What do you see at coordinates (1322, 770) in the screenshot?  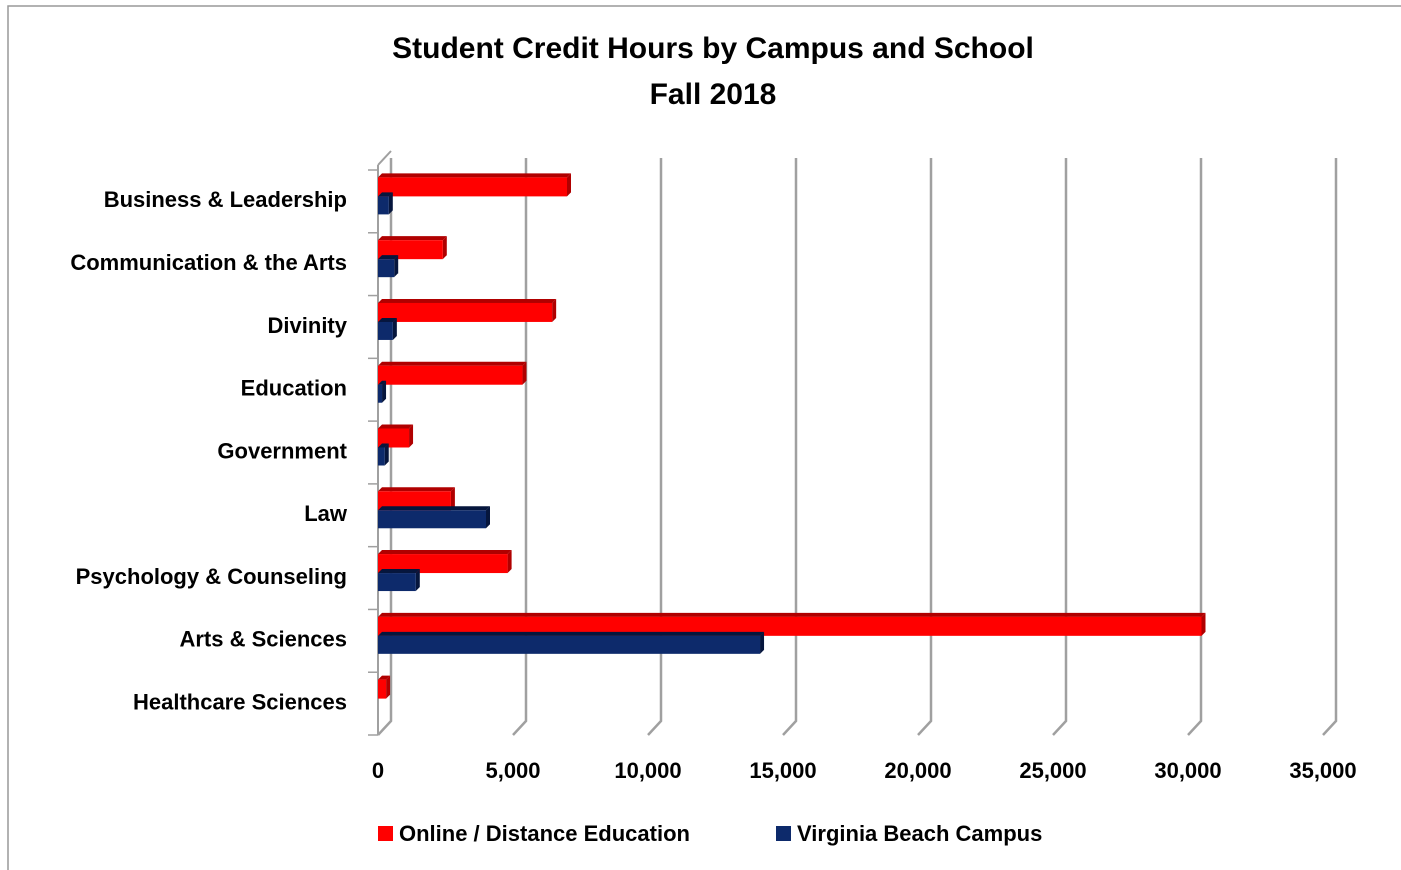 I see `x-tick-label: 35,000` at bounding box center [1322, 770].